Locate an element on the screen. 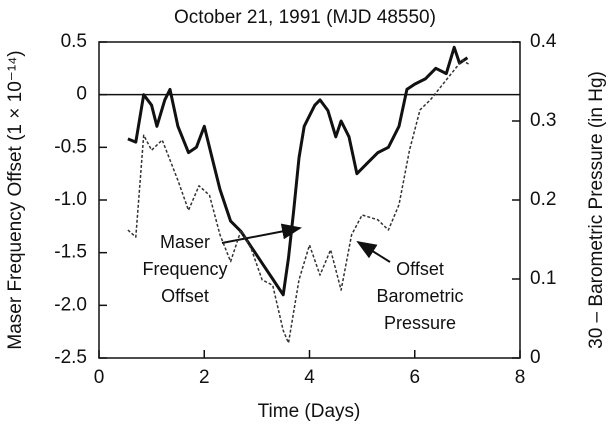 This screenshot has width=611, height=429. y2-tick-label: 0 is located at coordinates (535, 357).